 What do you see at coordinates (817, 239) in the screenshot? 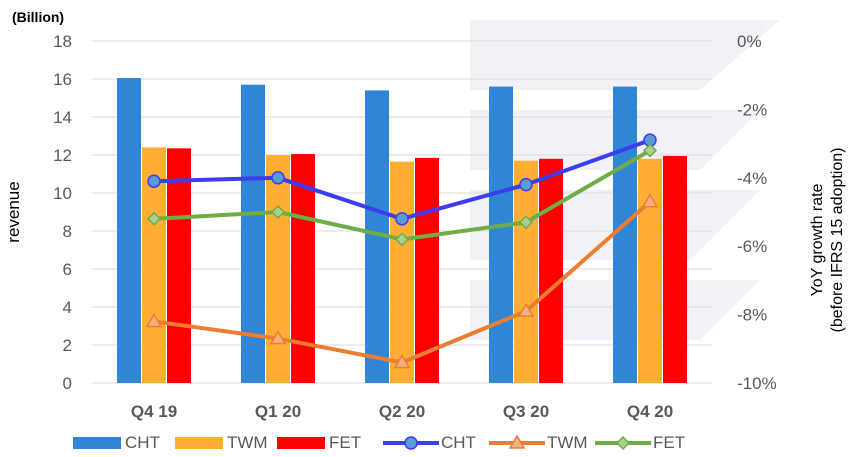
I see `y-axis-title-right-line1: YoY growth rate` at bounding box center [817, 239].